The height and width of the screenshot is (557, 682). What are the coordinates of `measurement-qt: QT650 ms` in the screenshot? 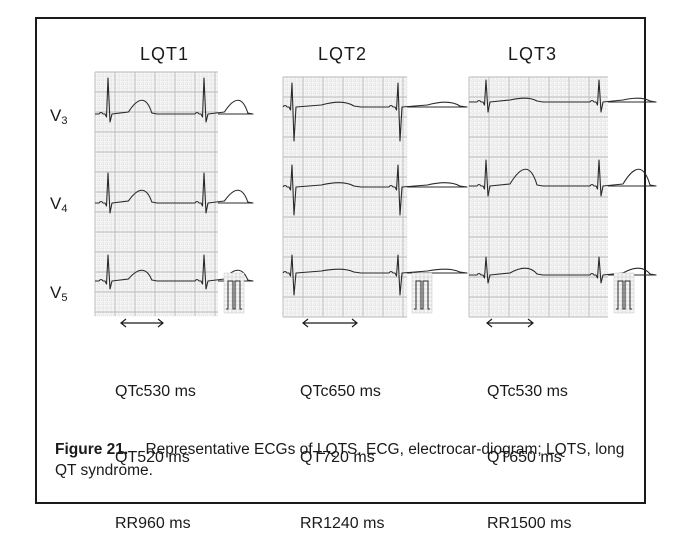 It's located at (524, 457).